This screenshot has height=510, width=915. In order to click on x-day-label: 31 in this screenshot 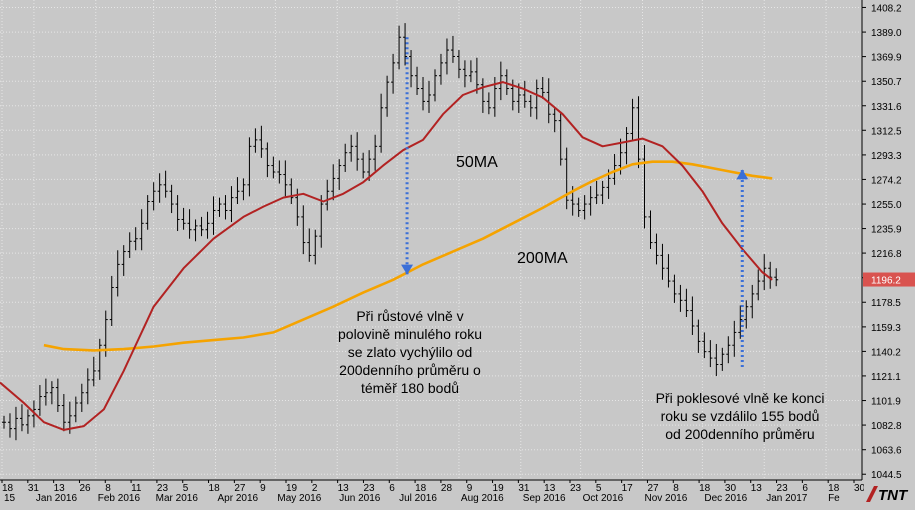, I will do `click(524, 488)`.